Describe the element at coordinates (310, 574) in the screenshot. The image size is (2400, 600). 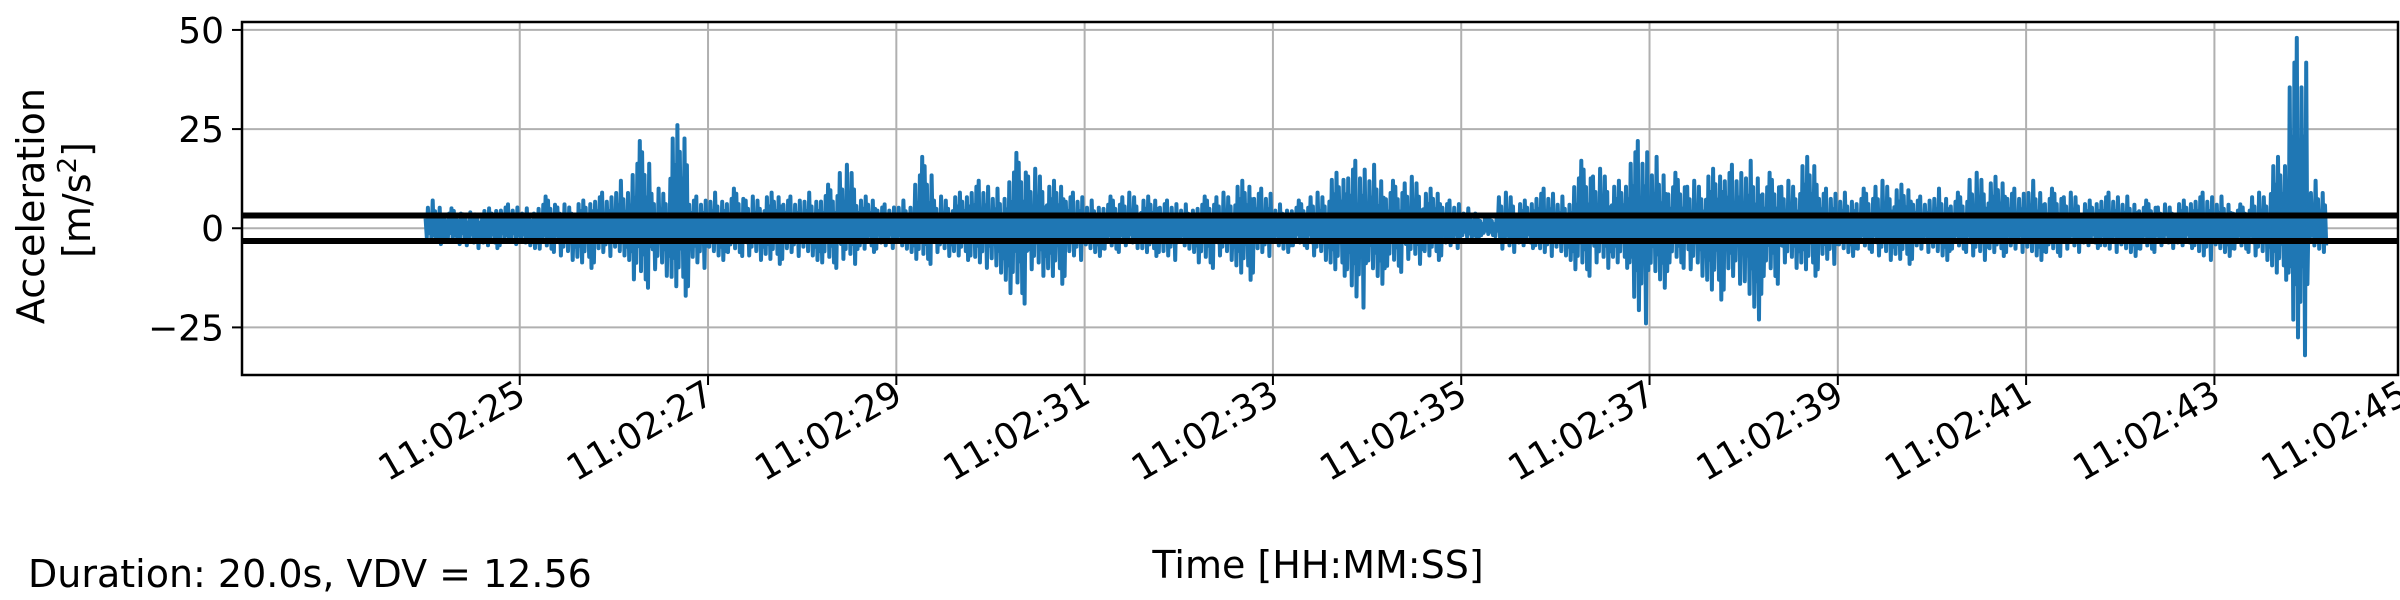
I see `duration-vdv-annotation: Duration: 20.0s, VDV = 12.56` at that location.